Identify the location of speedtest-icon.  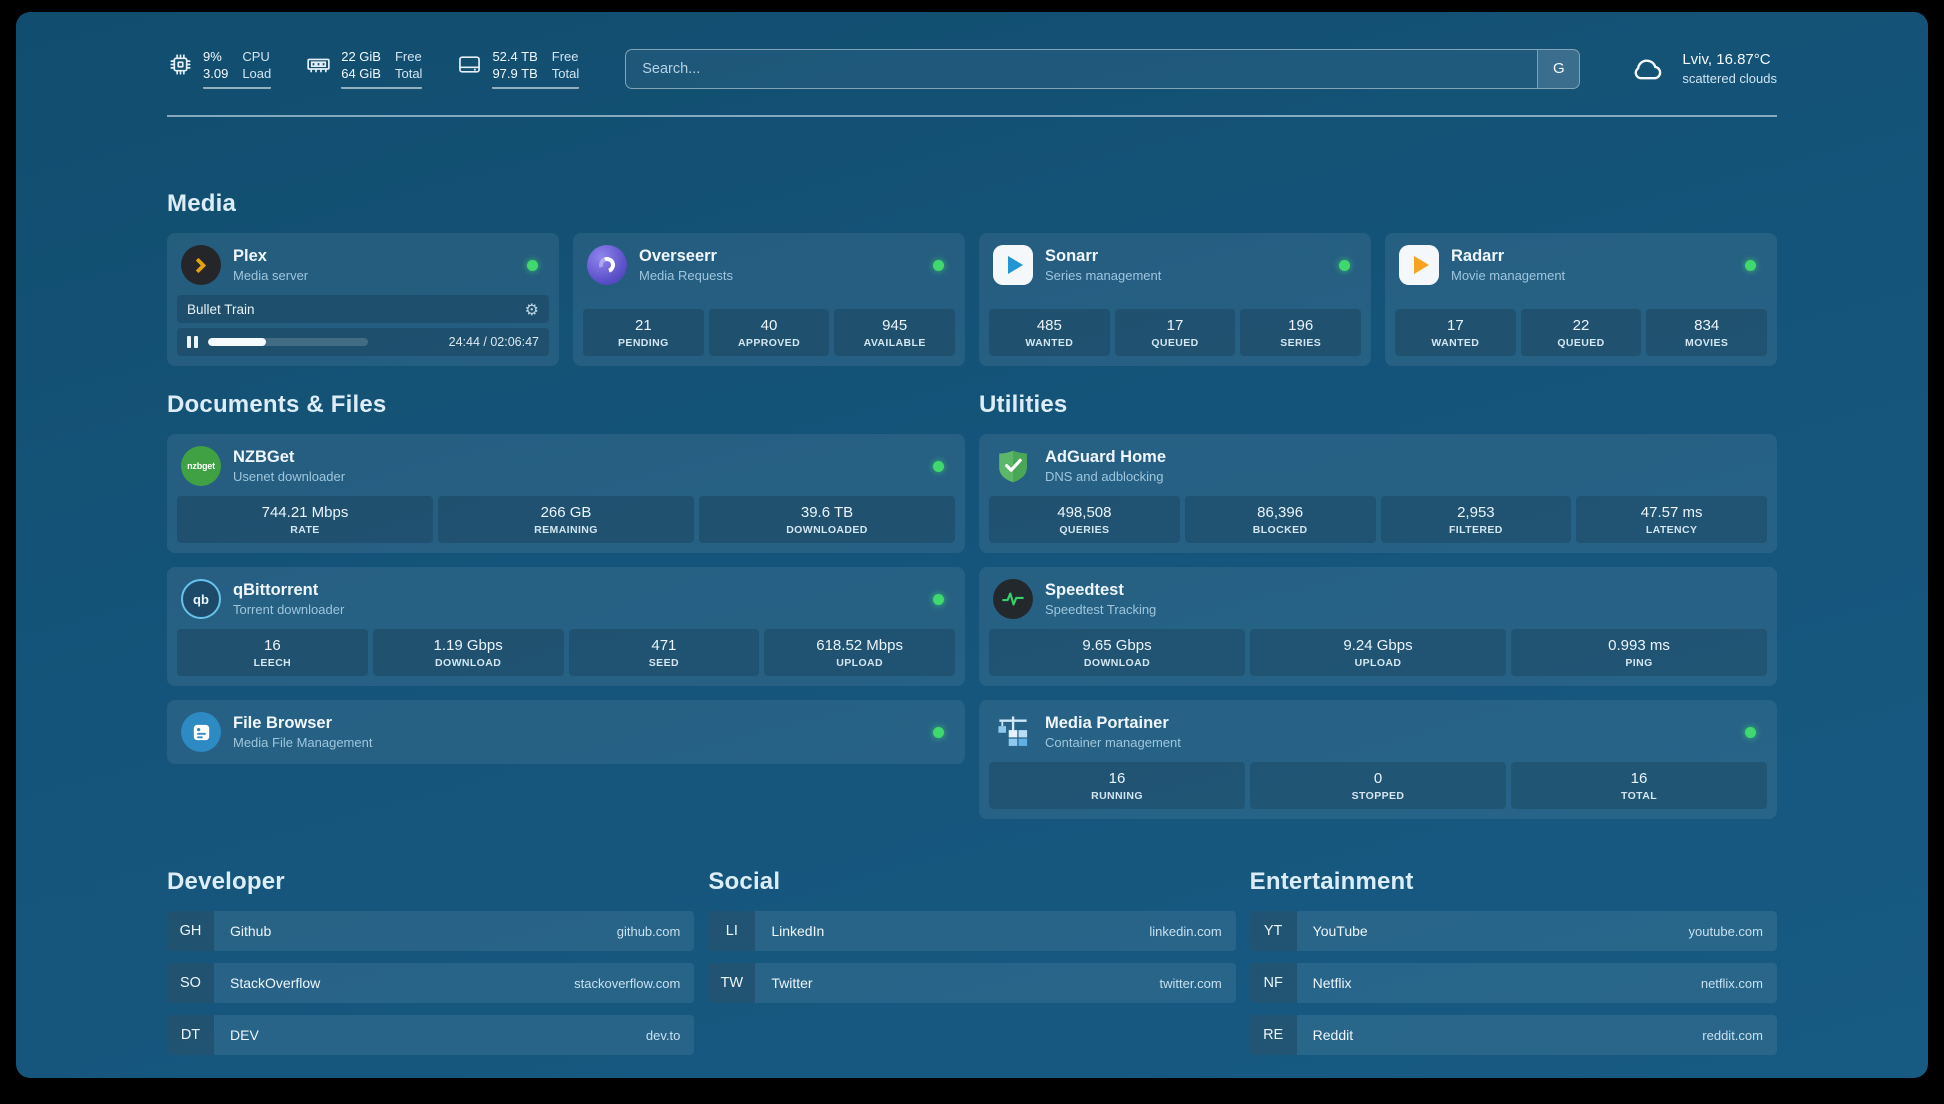
(1013, 599).